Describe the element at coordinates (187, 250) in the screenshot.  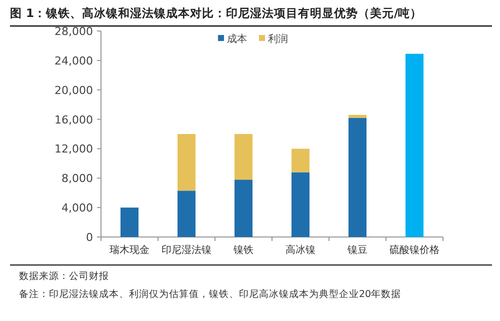
I see `x-tick-label: 印尼湿法镍` at that location.